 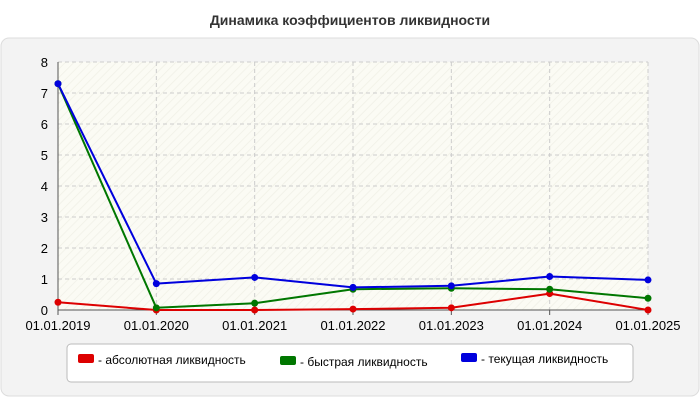 I want to click on x-tick-label: 01.01.2022, so click(x=352, y=325).